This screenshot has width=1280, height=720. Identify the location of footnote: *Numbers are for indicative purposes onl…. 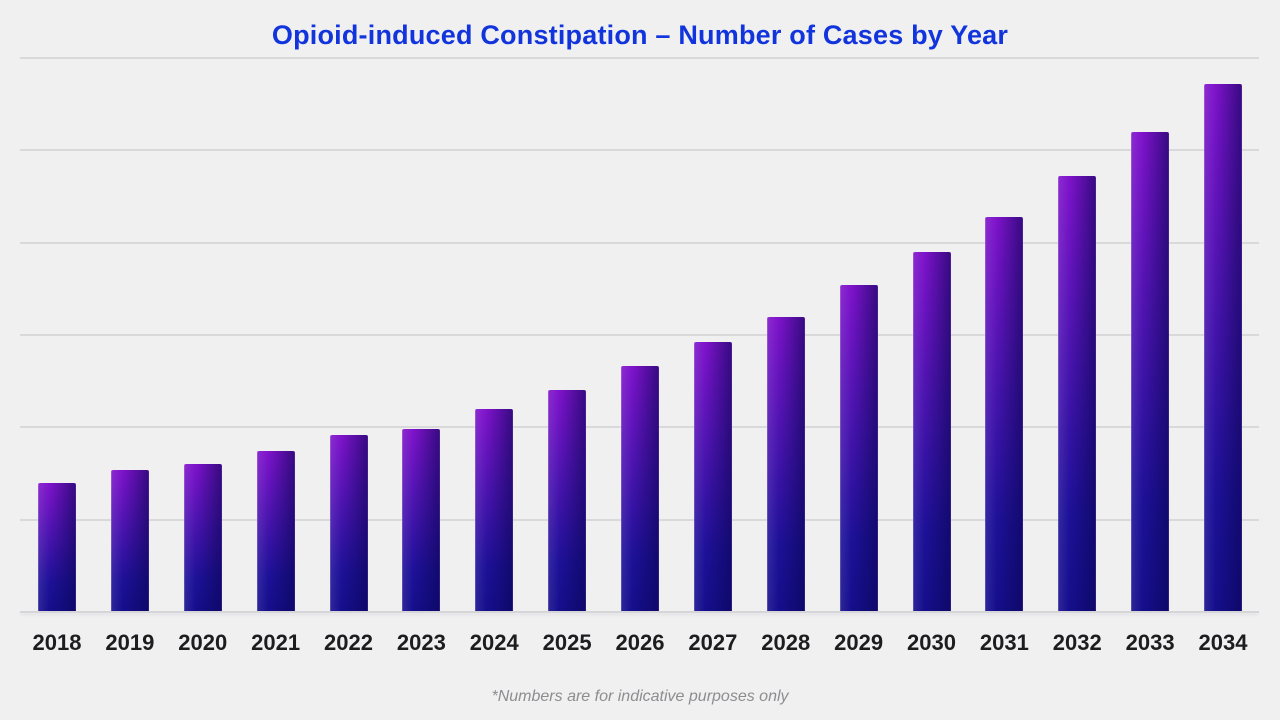
(640, 696).